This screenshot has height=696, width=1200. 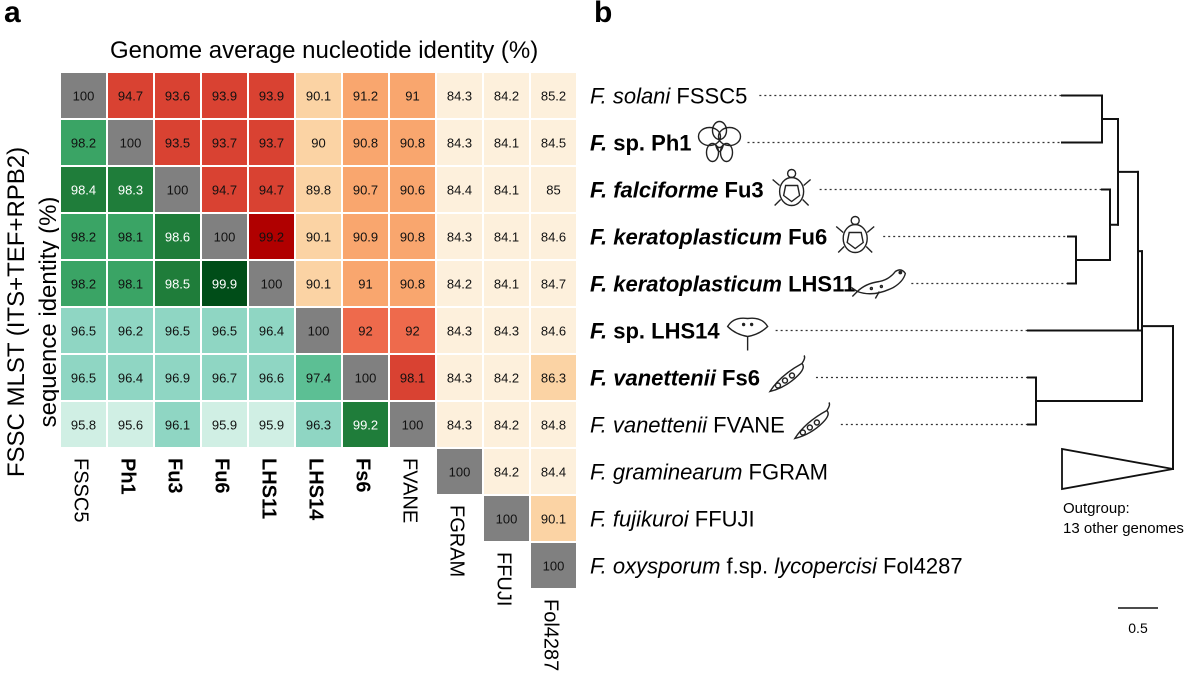 What do you see at coordinates (551, 635) in the screenshot?
I see `heatmap-column-label: Fol4287` at bounding box center [551, 635].